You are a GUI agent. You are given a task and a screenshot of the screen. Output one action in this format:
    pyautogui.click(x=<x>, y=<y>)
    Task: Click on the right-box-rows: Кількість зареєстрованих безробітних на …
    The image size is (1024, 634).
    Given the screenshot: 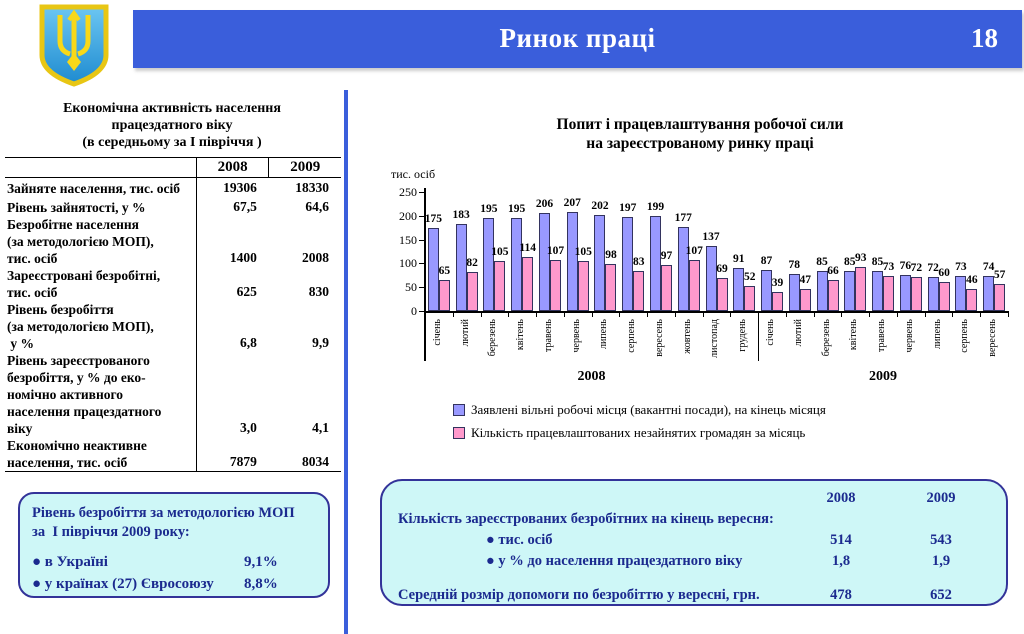 What is the action you would take?
    pyautogui.click(x=694, y=557)
    